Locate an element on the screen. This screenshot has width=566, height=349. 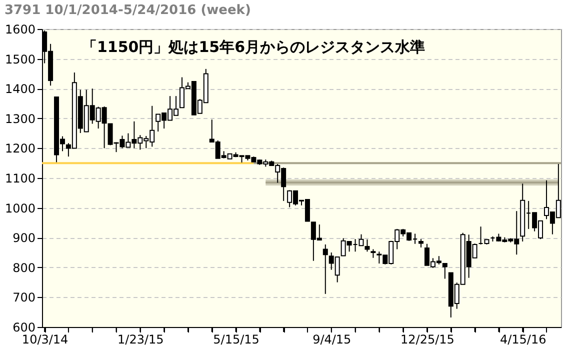
y-tick-label: 600 is located at coordinates (24, 327).